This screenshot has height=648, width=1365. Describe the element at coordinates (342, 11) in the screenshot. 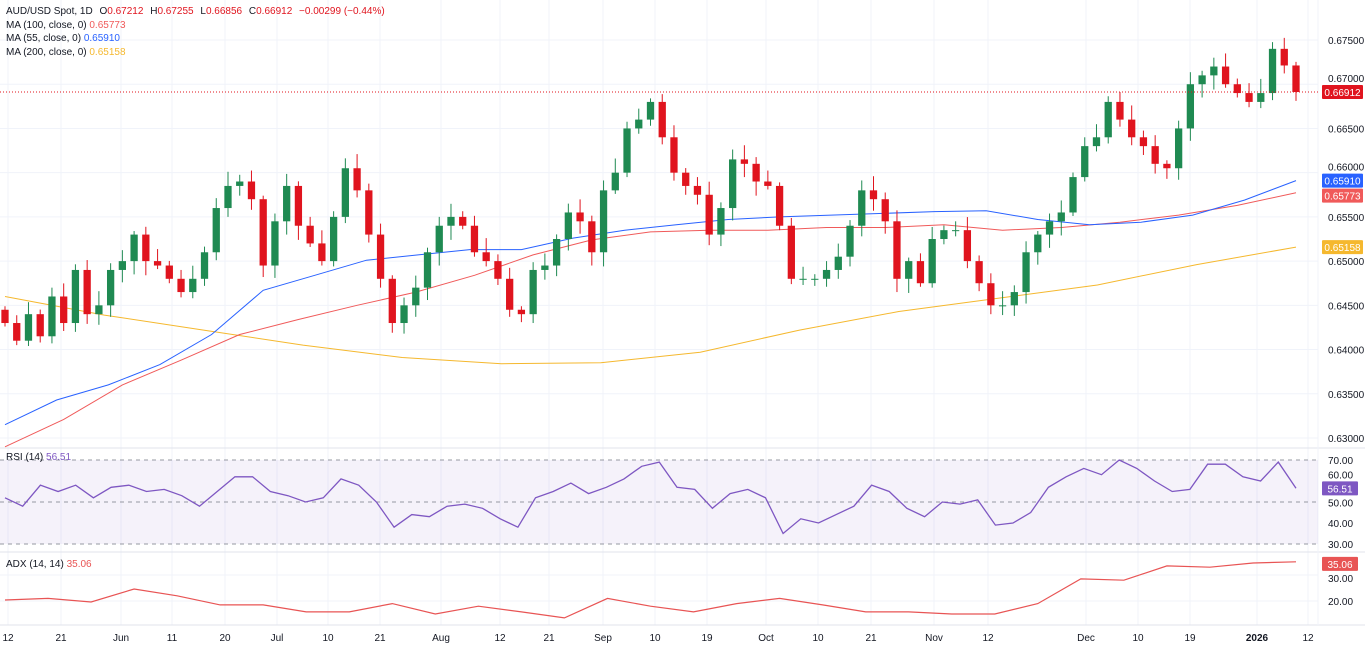

I see `change-value: −0.00299 (−0.44%)` at that location.